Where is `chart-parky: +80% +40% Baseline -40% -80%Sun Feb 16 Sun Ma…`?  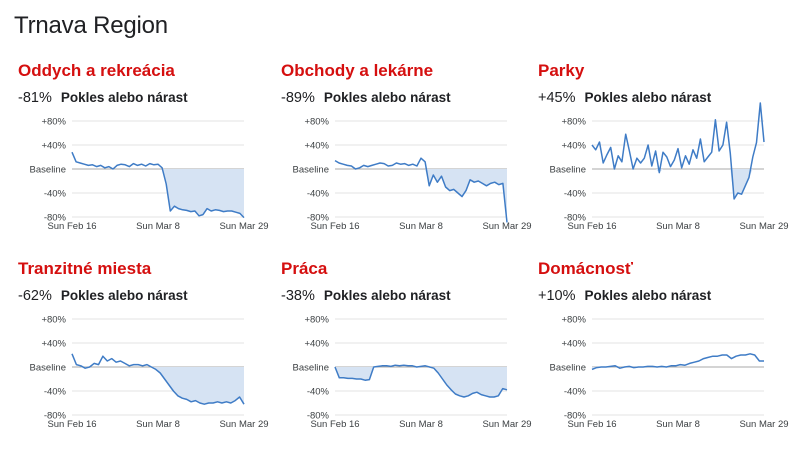
chart-parky: +80% +40% Baseline -40% -80%Sun Feb 16 Sun Ma… is located at coordinates (669, 167).